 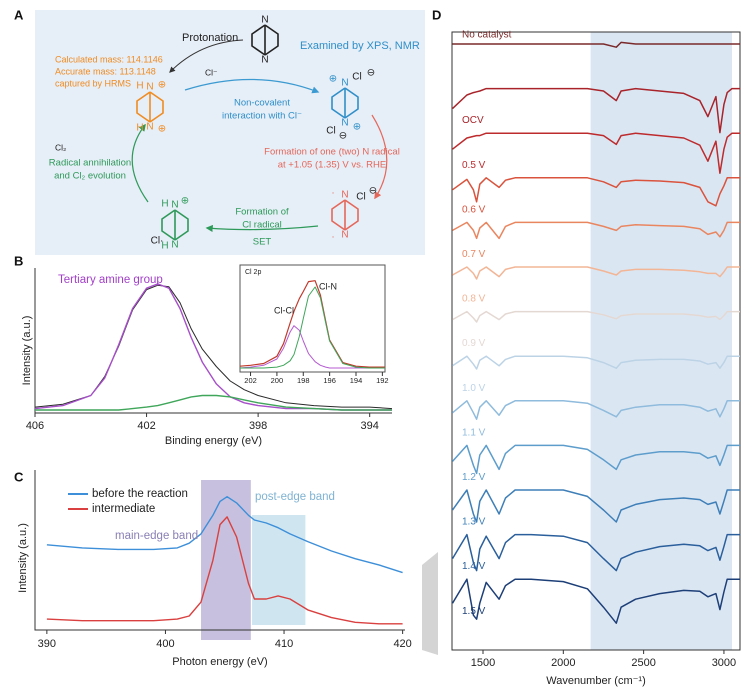 What do you see at coordinates (47, 644) in the screenshot?
I see `x-tick-label: 390` at bounding box center [47, 644].